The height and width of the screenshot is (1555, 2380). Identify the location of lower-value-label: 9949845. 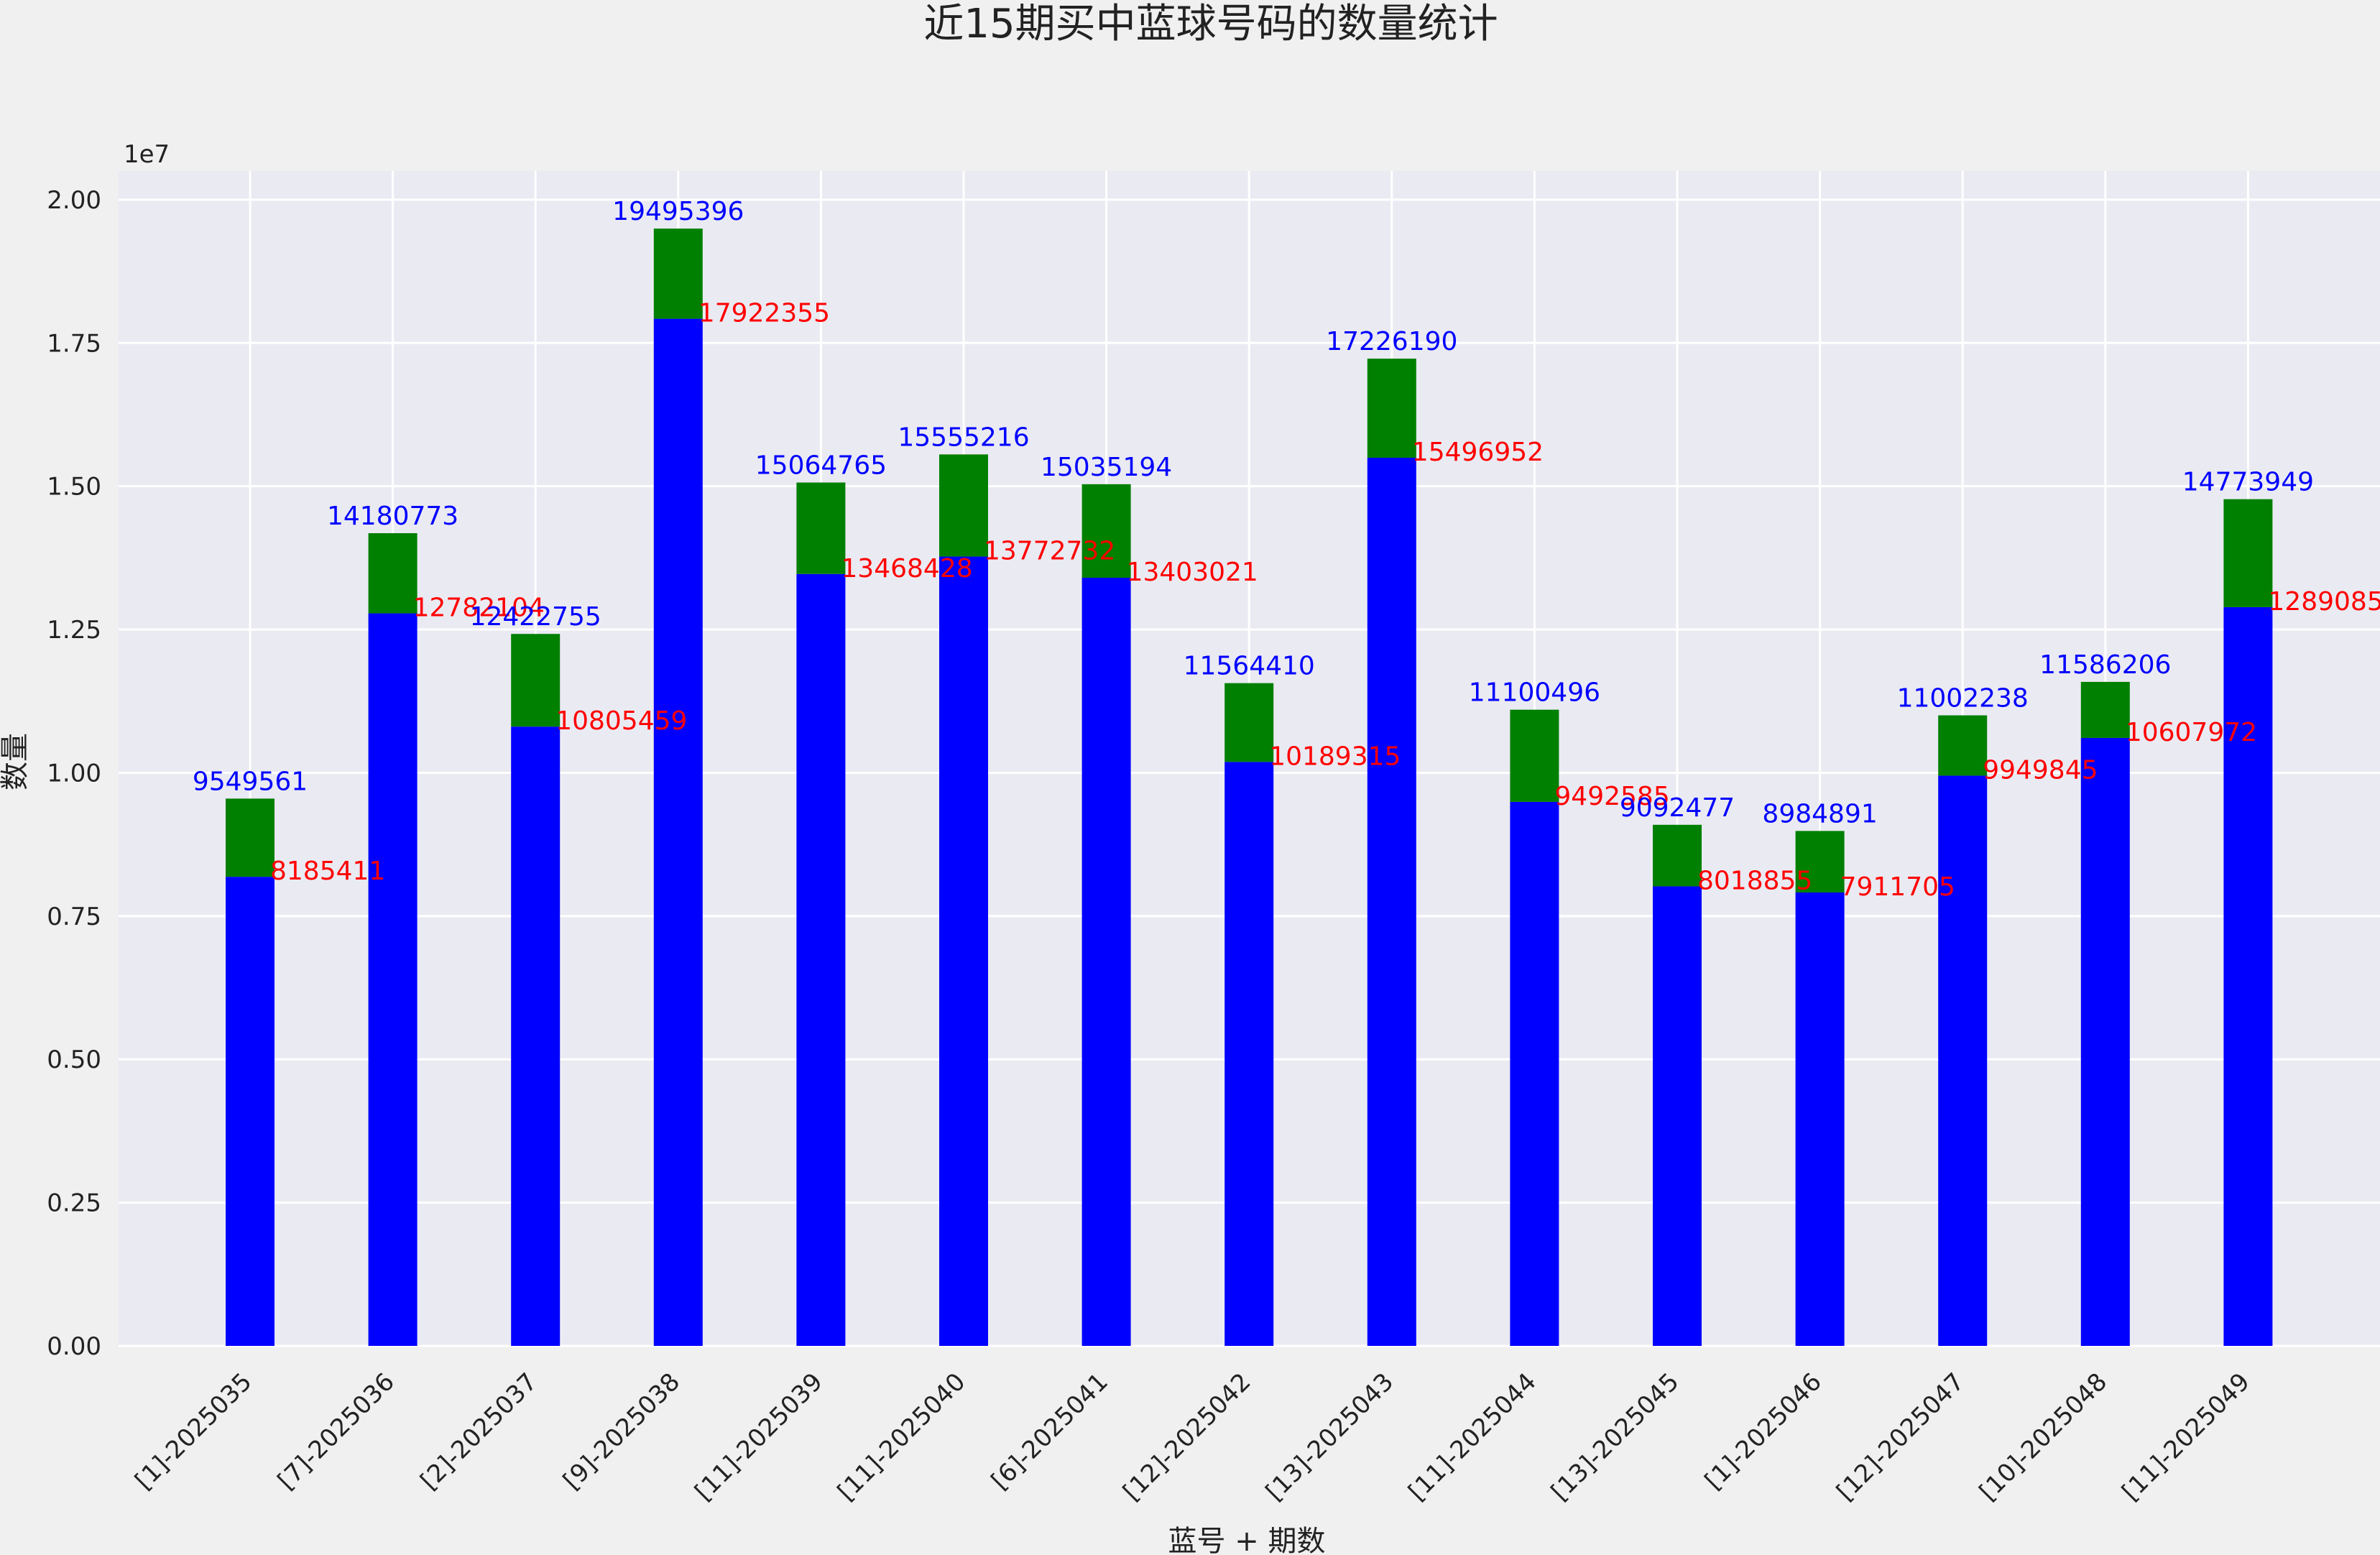
(2040, 770).